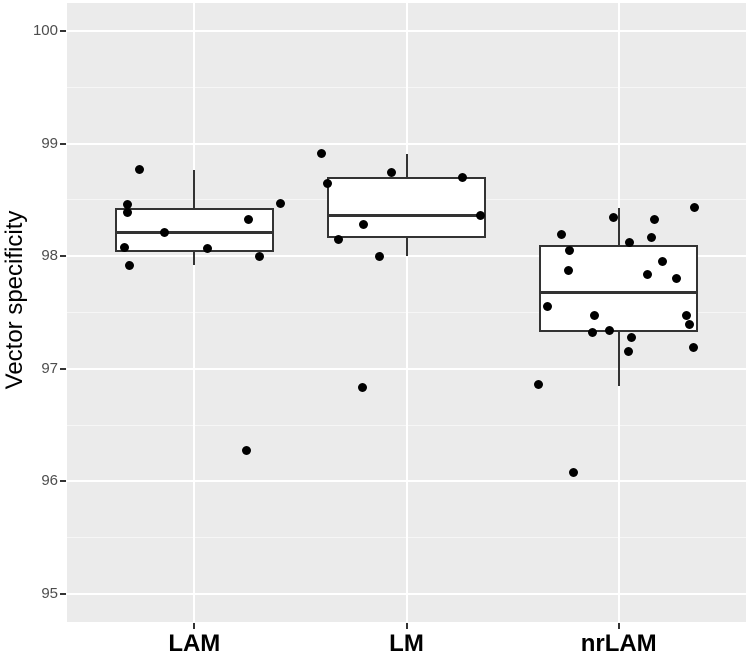 This screenshot has width=752, height=659. What do you see at coordinates (194, 643) in the screenshot?
I see `x-category-label-LAM: LAM` at bounding box center [194, 643].